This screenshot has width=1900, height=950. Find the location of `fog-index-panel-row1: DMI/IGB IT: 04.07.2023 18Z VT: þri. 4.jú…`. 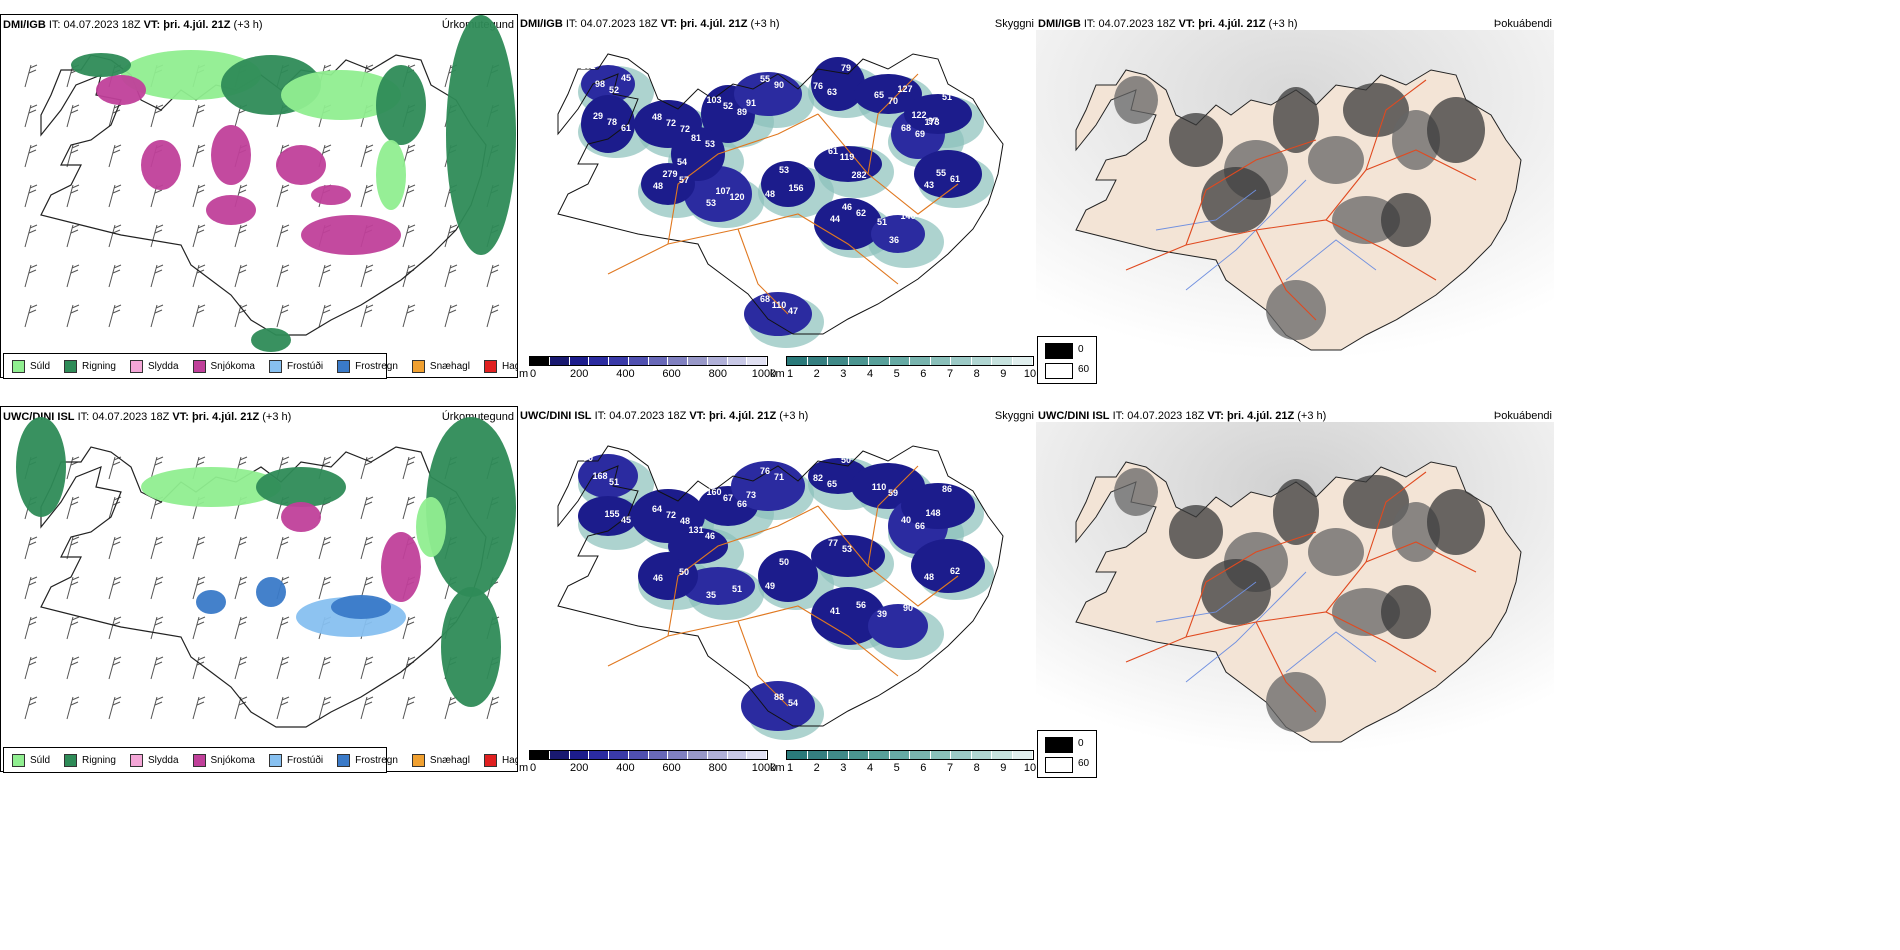

fog-index-panel-row1: DMI/IGB IT: 04.07.2023 18Z VT: þri. 4.jú… is located at coordinates (1295, 196).